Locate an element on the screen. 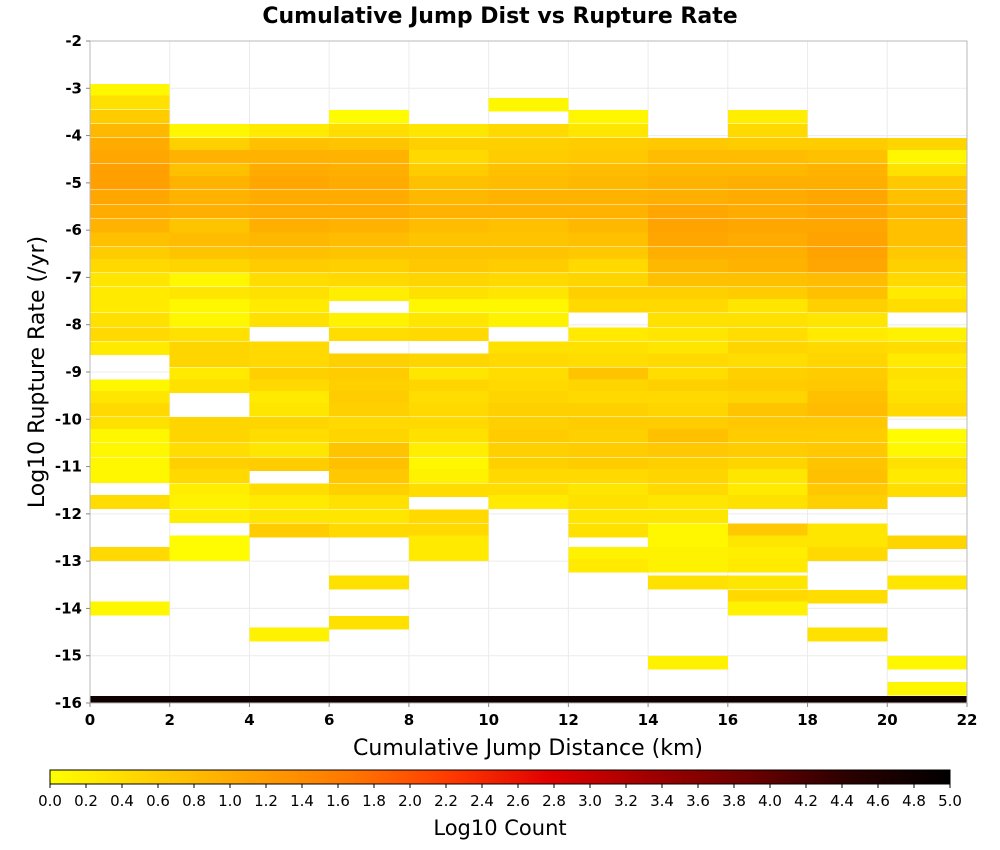 This screenshot has width=1000, height=850. colorbar-tick-label: 3.6 is located at coordinates (698, 801).